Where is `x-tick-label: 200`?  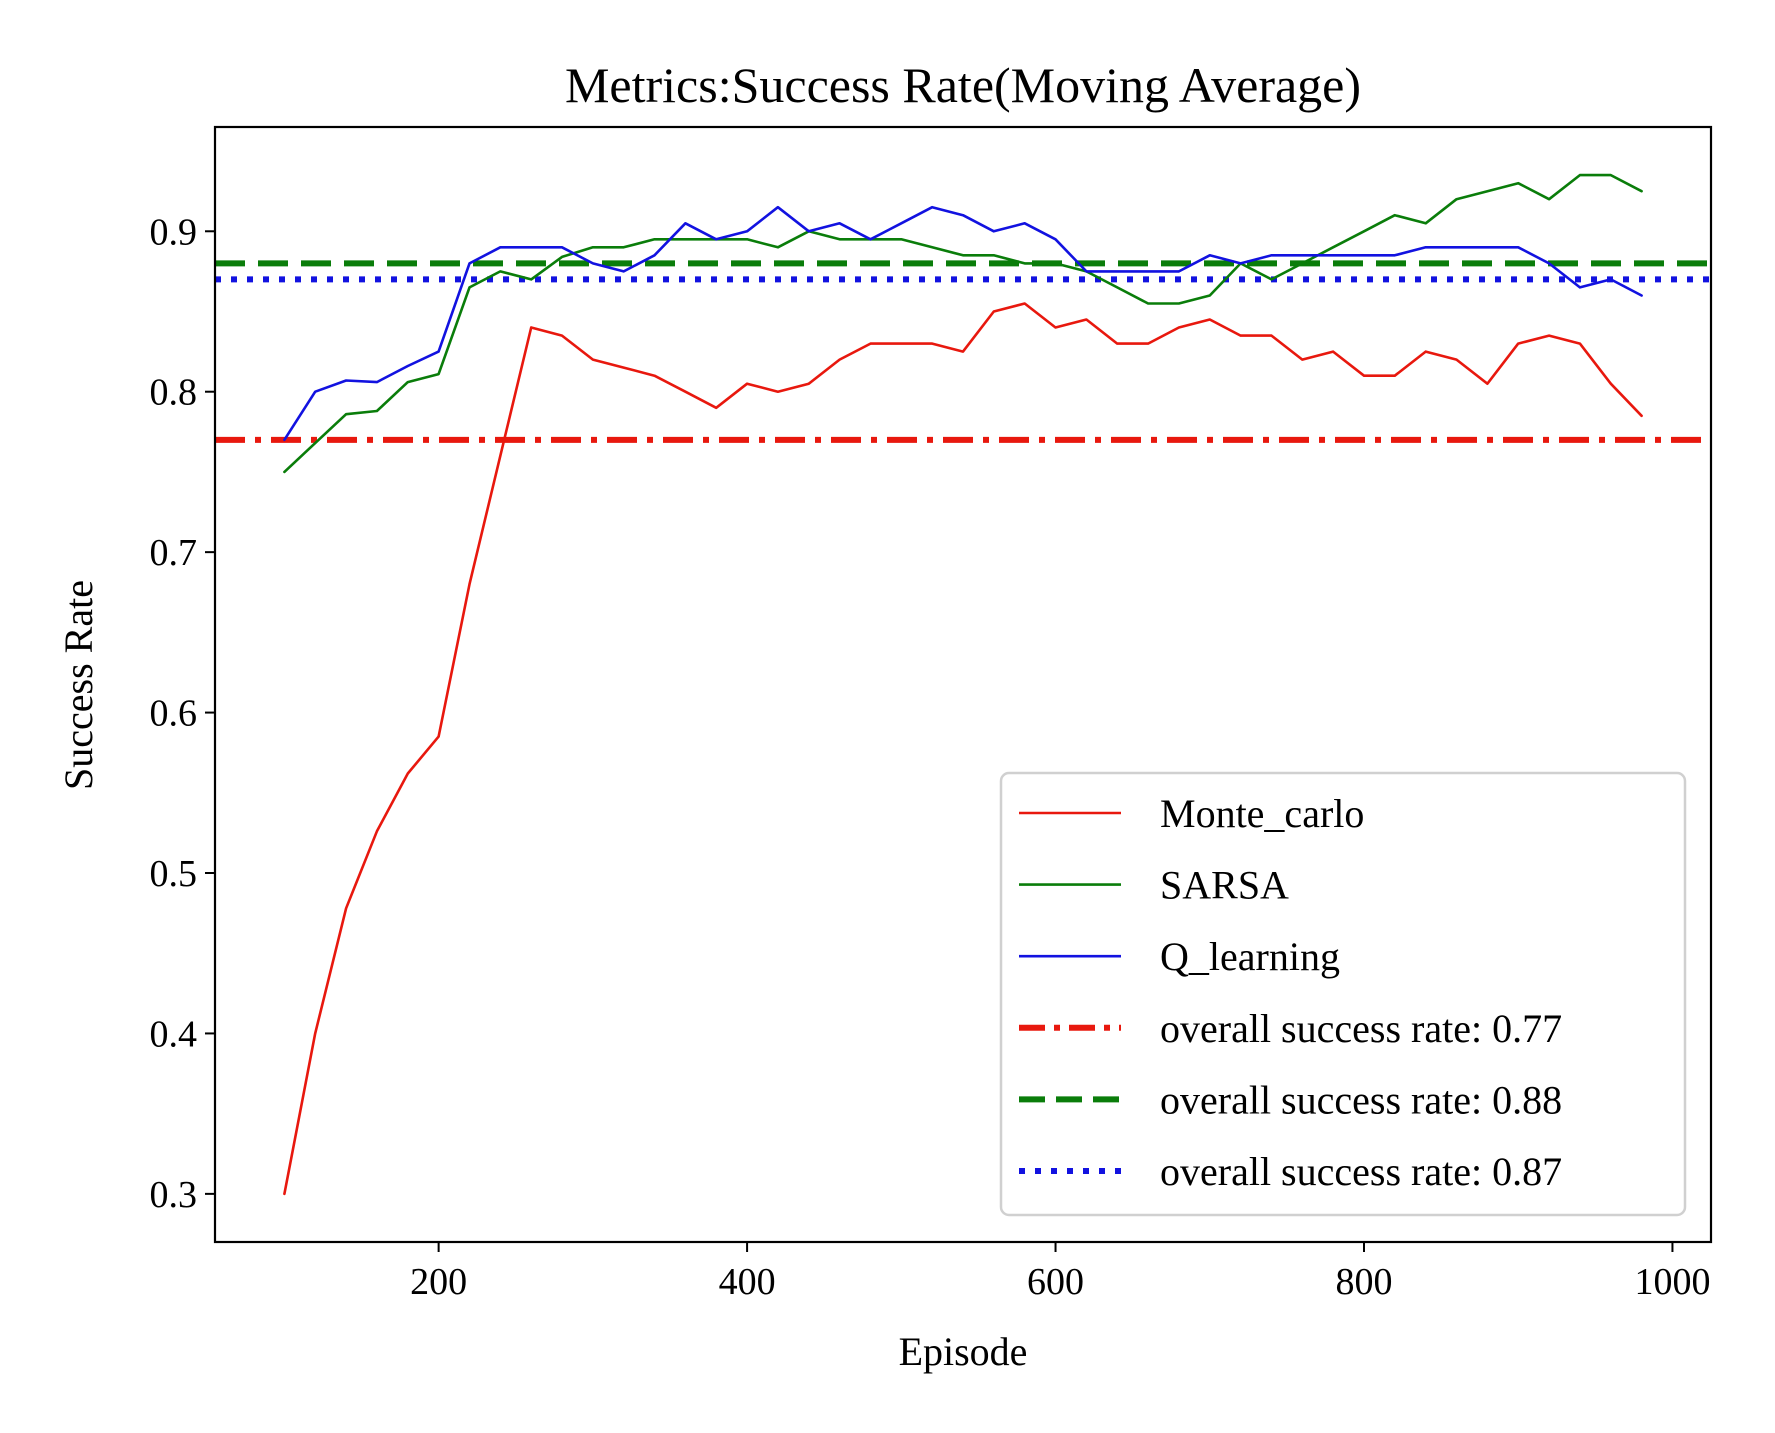 x-tick-label: 200 is located at coordinates (438, 1282).